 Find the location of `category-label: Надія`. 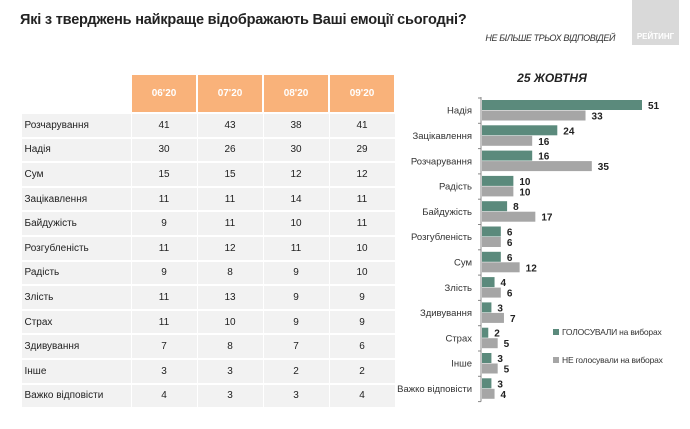

category-label: Надія is located at coordinates (459, 111).